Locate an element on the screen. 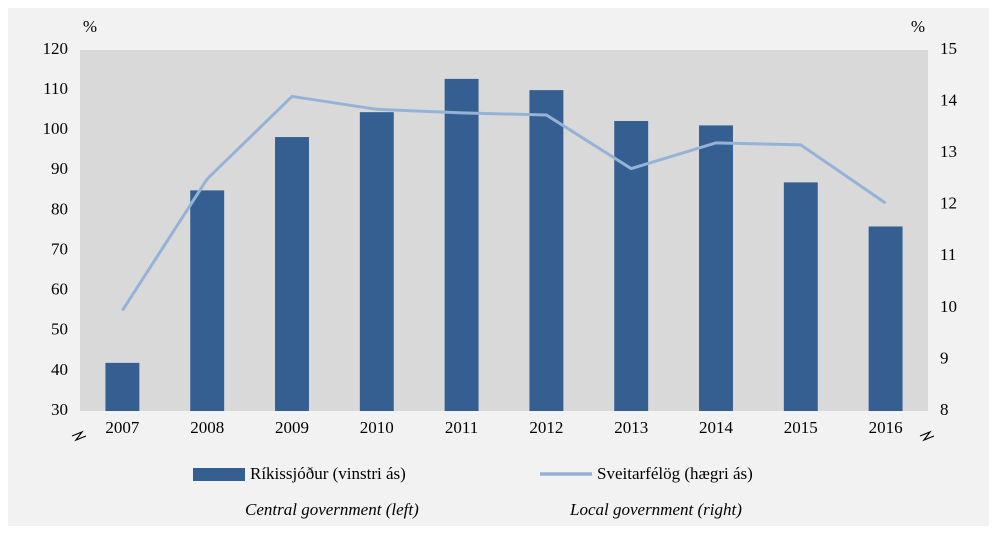 The image size is (997, 539). y2-tick-label: 13 is located at coordinates (948, 151).